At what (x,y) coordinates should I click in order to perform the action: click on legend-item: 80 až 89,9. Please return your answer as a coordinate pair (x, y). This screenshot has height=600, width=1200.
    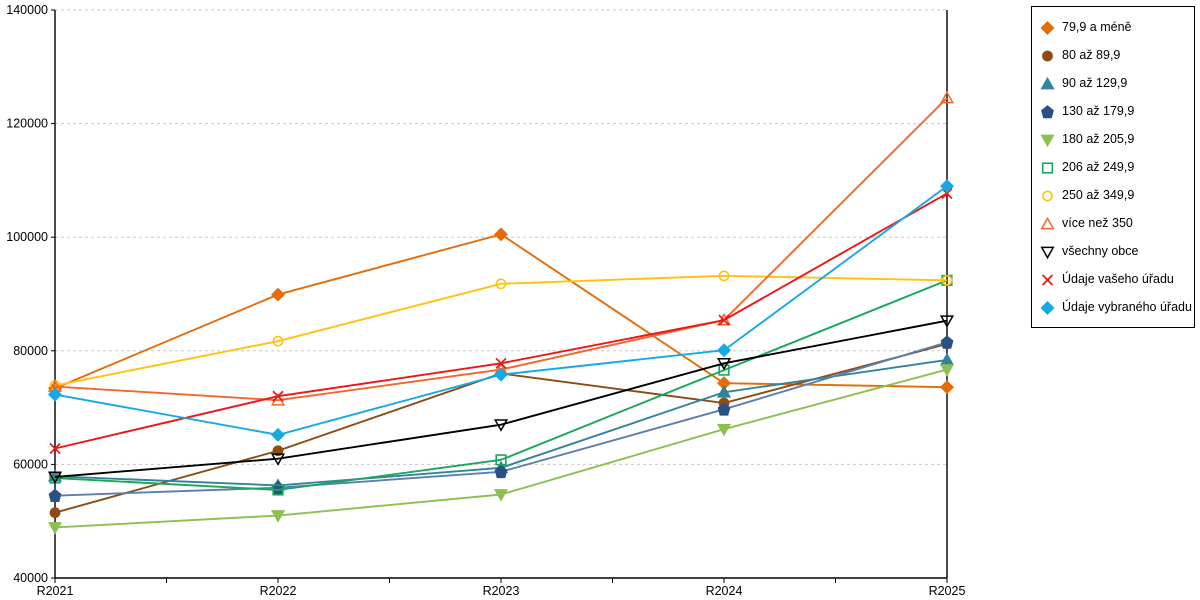
    Looking at the image, I should click on (1117, 55).